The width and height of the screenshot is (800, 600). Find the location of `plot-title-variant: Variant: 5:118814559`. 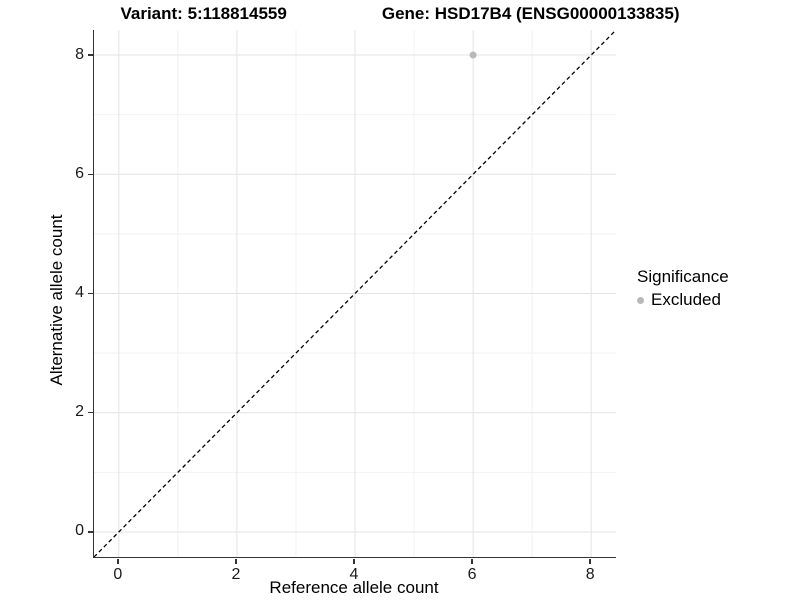

plot-title-variant: Variant: 5:118814559 is located at coordinates (203, 13).